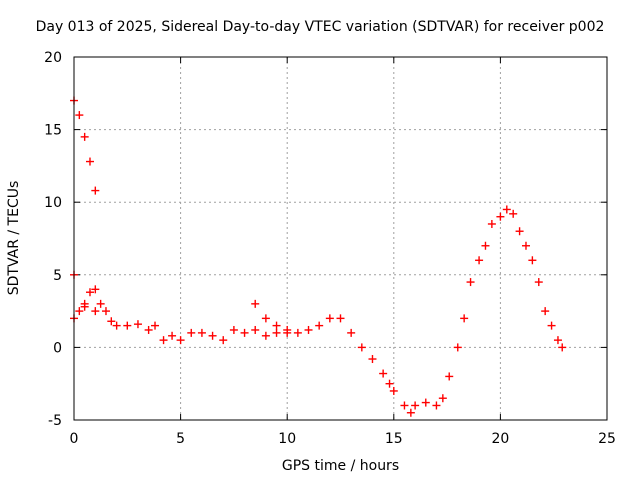 Image resolution: width=640 pixels, height=480 pixels. Describe the element at coordinates (55, 421) in the screenshot. I see `y-tick-label: -5` at that location.